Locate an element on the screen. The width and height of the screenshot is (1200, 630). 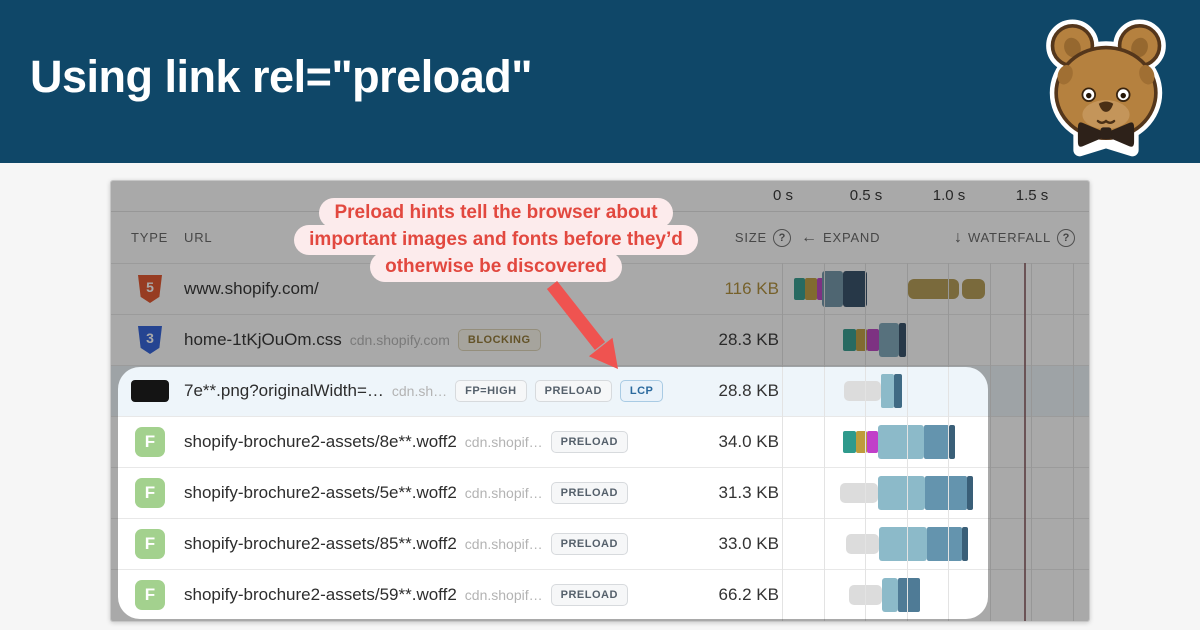
size-cell: 31.3 KB is located at coordinates (749, 492).